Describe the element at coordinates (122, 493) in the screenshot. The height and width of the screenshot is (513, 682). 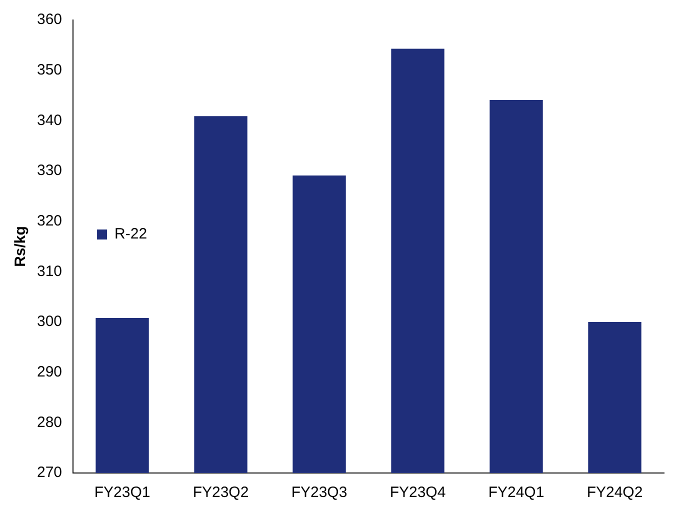
I see `x-tick-label: FY23Q1` at that location.